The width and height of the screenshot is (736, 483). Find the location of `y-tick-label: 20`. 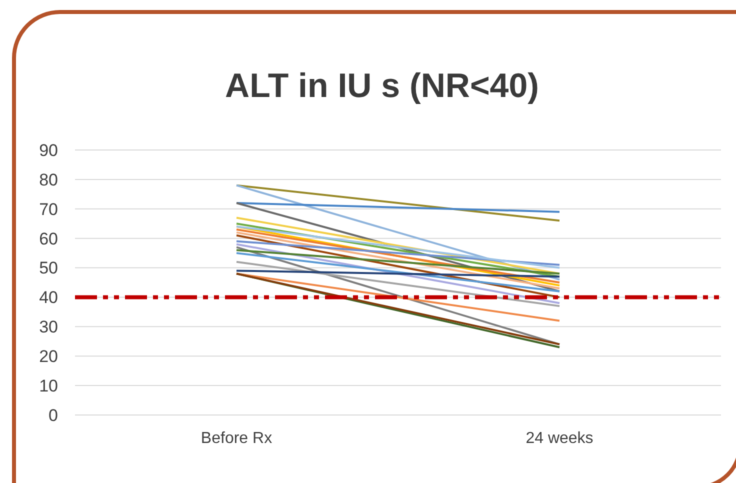

y-tick-label: 20 is located at coordinates (48, 356).